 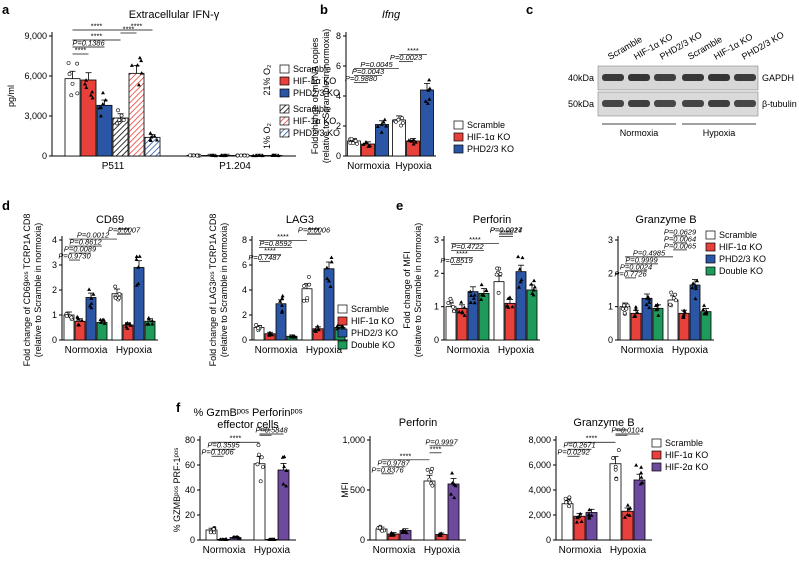 I want to click on significance-label: P=0.8519, so click(x=456, y=260).